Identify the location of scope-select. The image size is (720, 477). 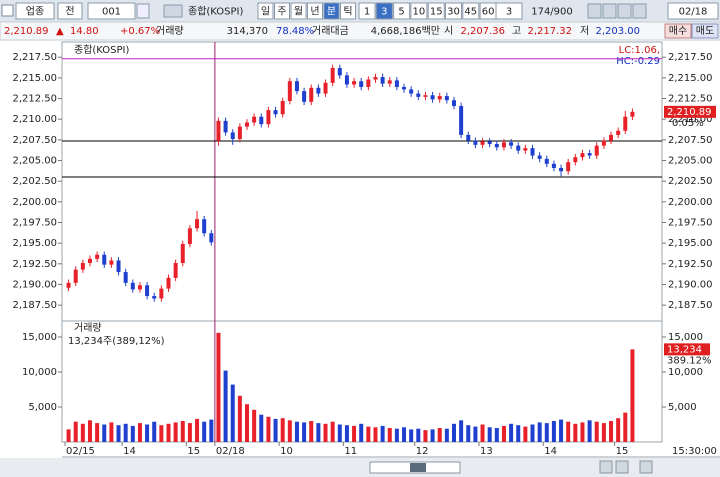
(70, 11).